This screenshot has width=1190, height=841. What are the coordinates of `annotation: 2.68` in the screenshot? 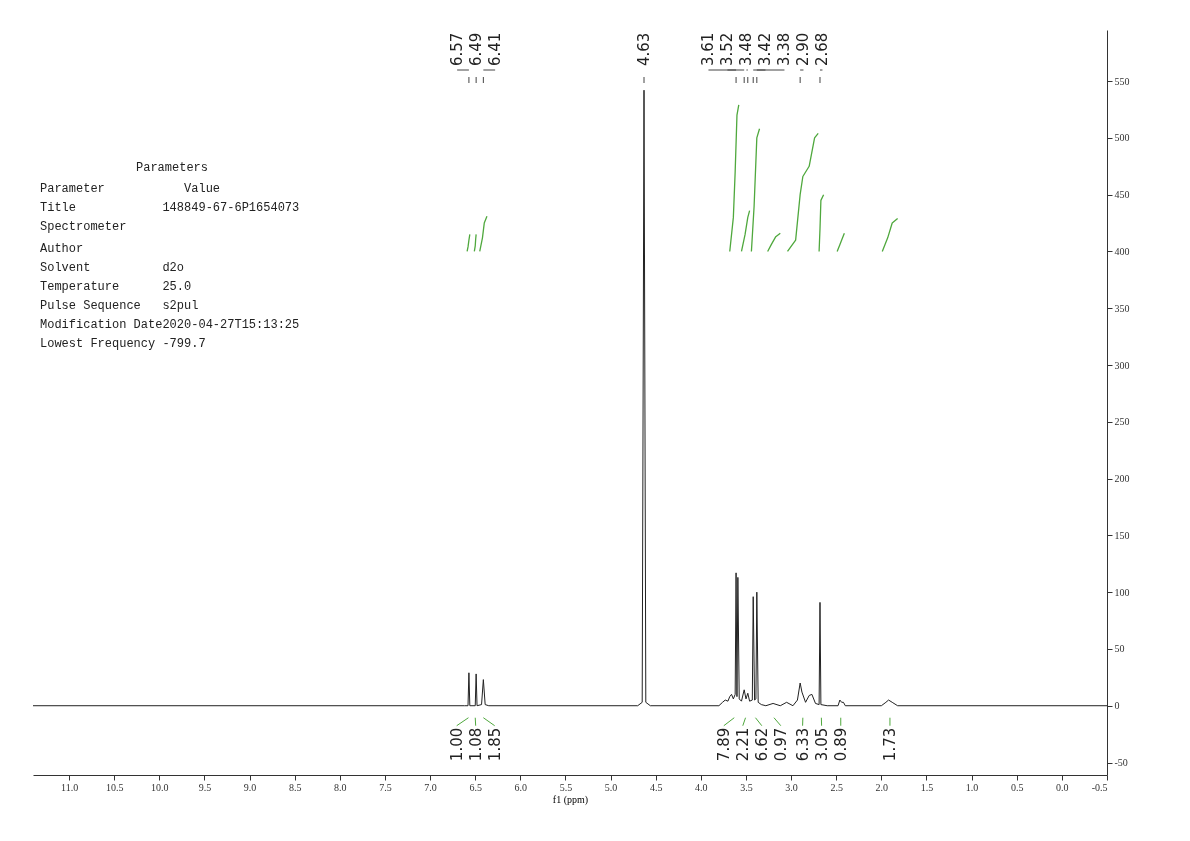 It's located at (822, 49).